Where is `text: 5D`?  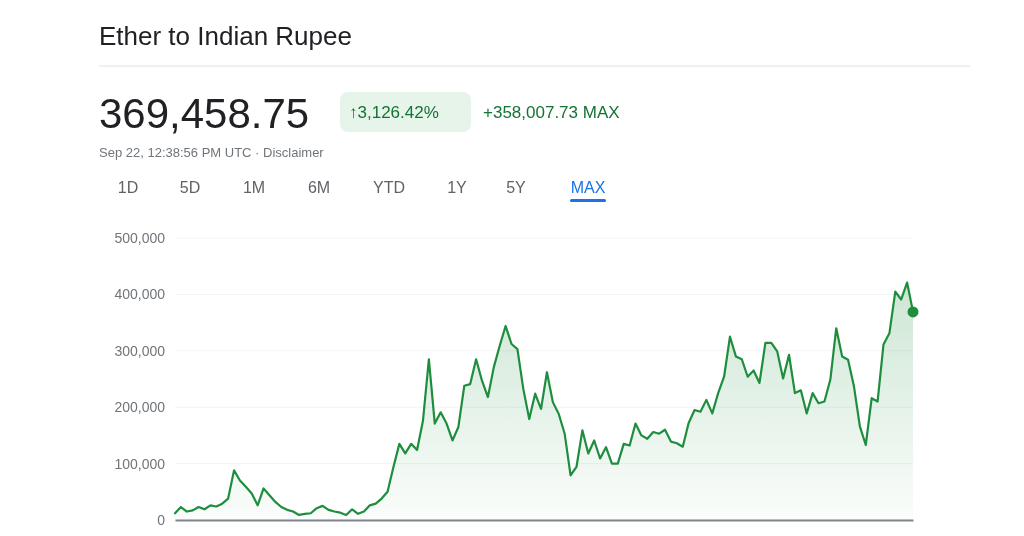
text: 5D is located at coordinates (190, 187).